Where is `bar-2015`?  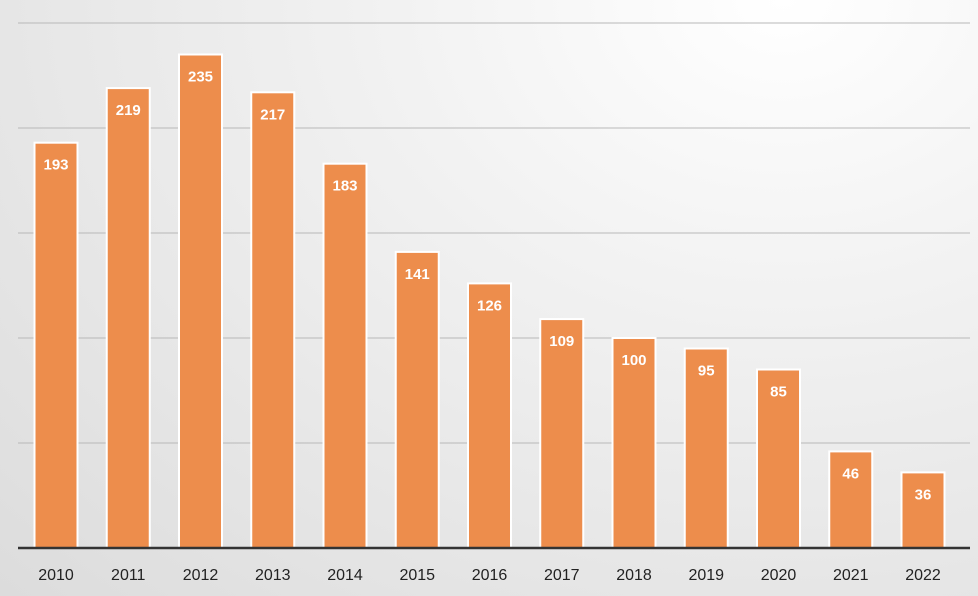
bar-2015 is located at coordinates (417, 399).